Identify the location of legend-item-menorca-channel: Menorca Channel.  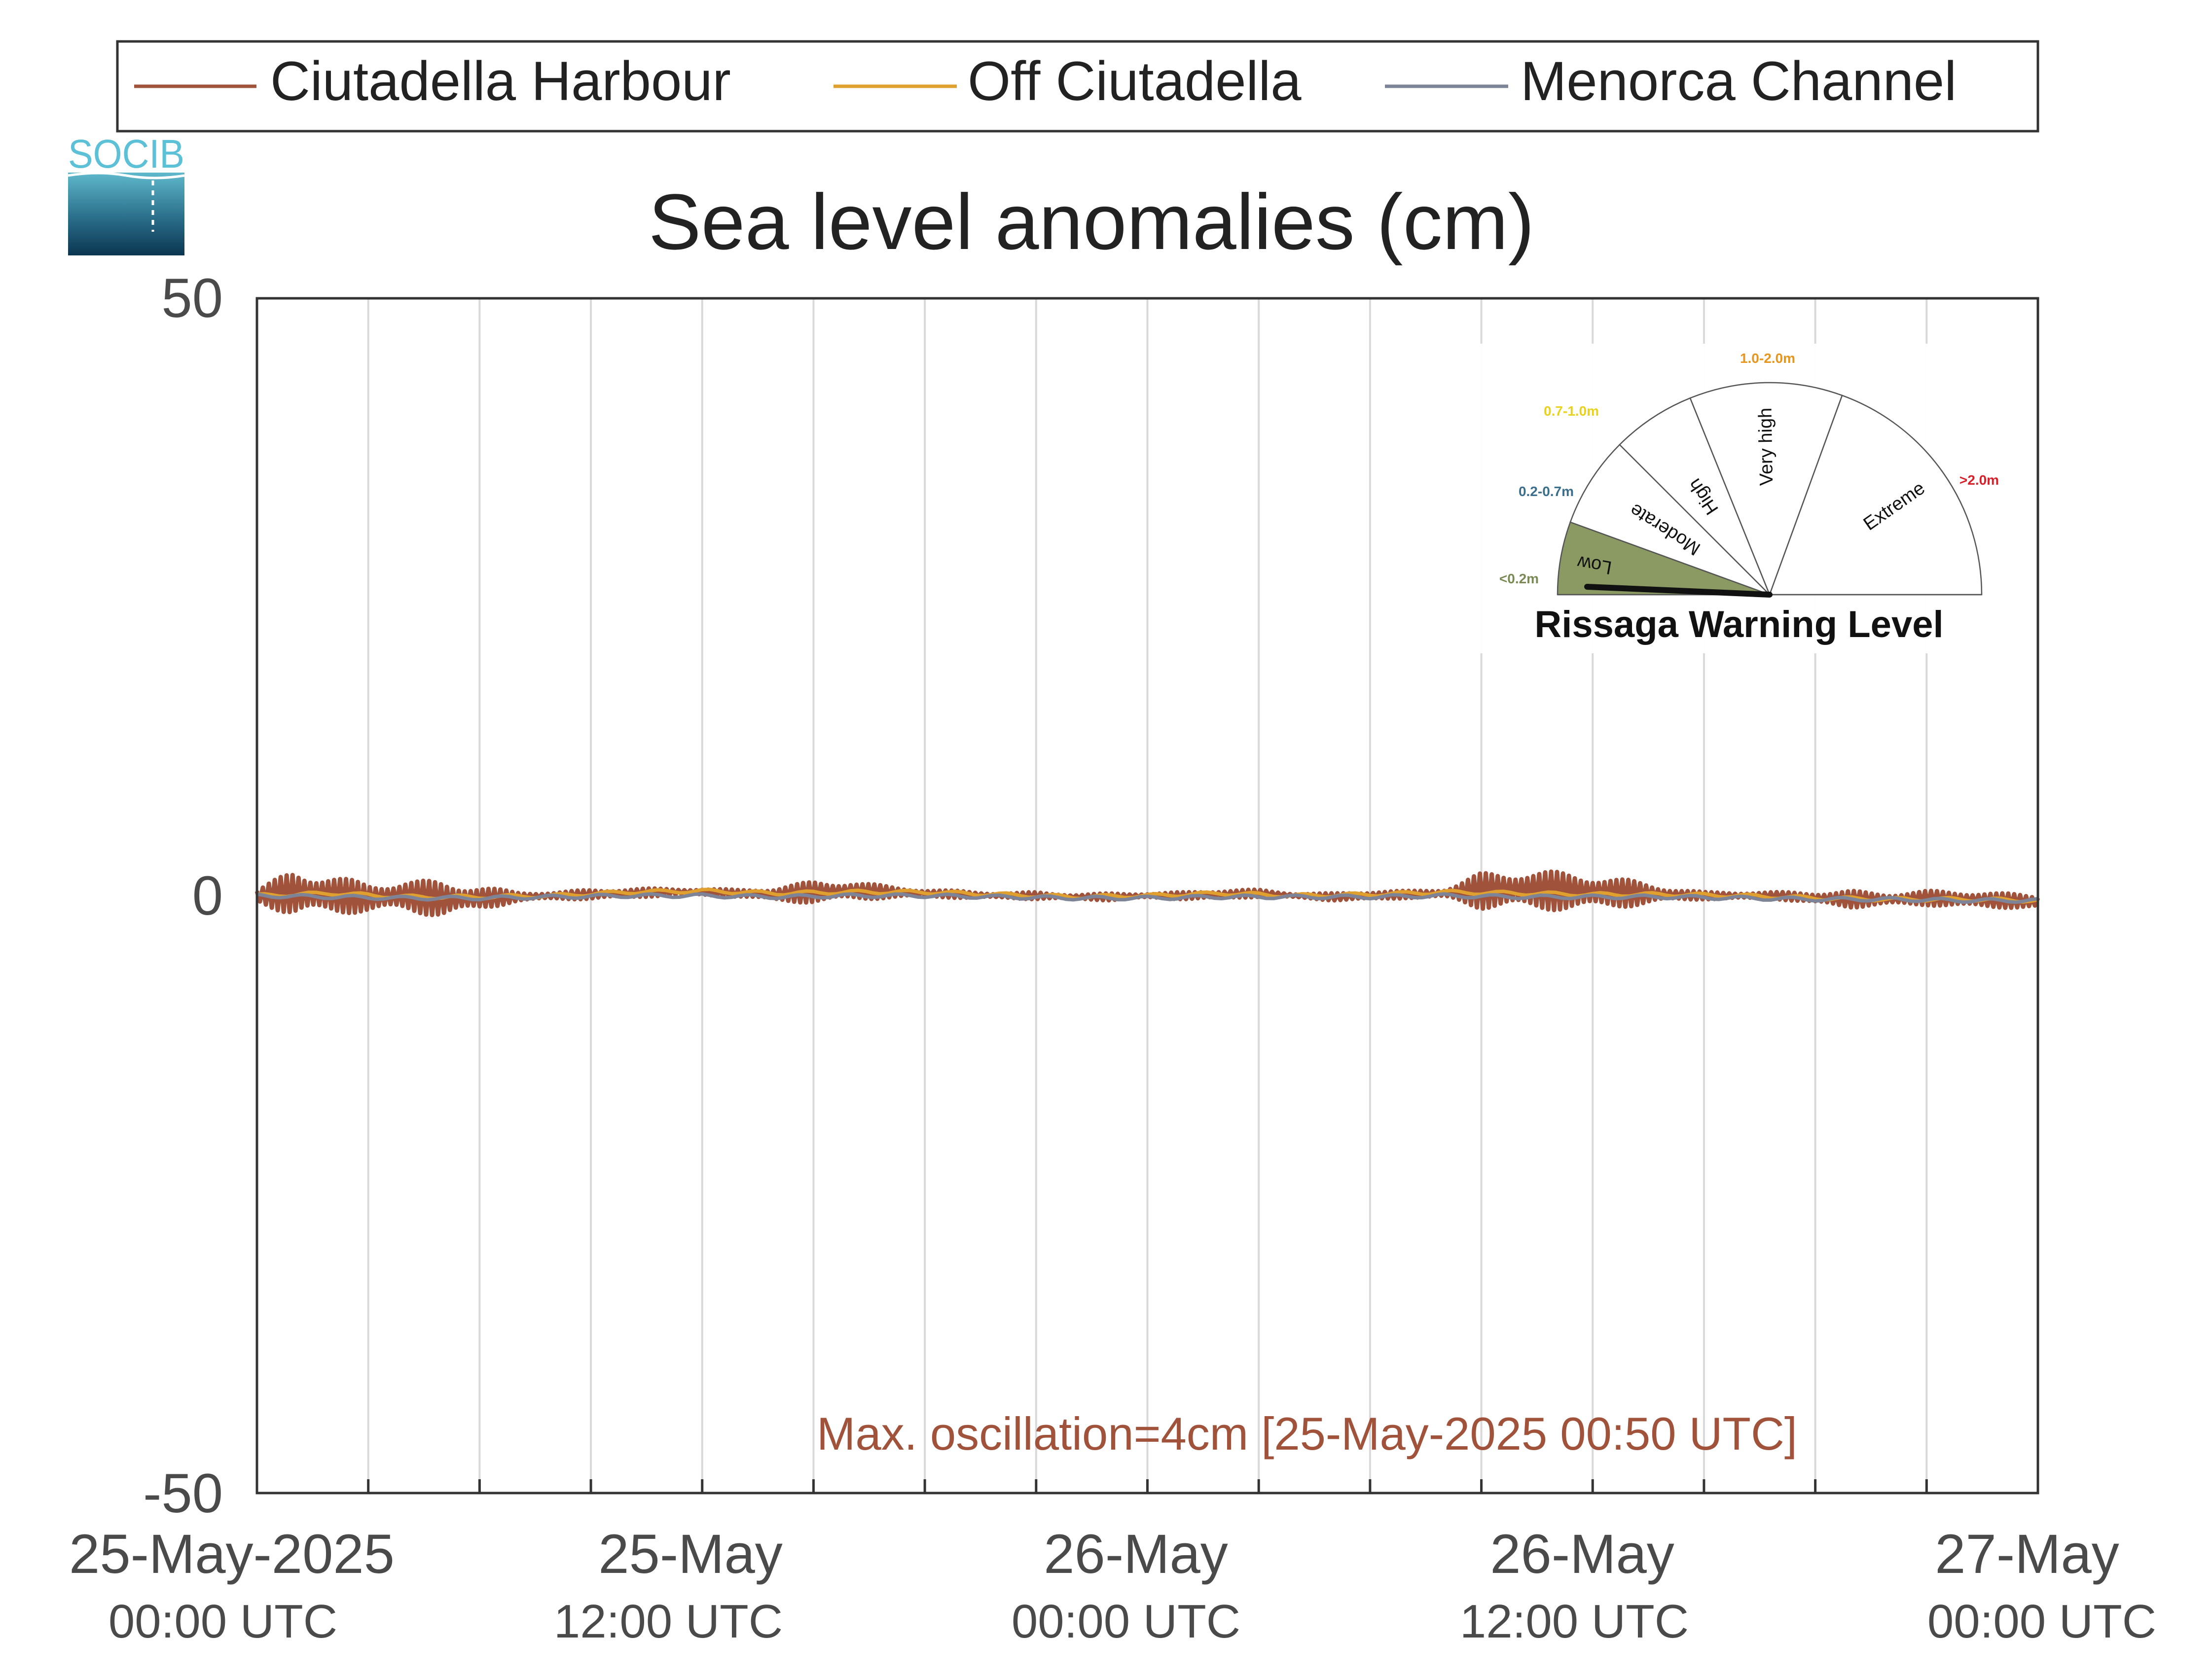
(1671, 81).